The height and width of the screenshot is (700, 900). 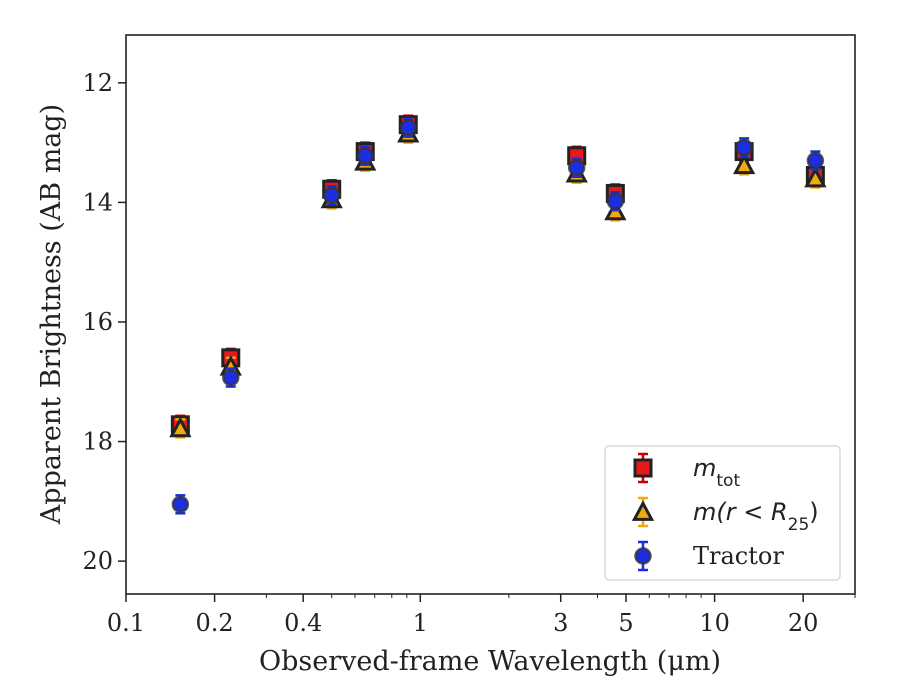 What do you see at coordinates (813, 512) in the screenshot?
I see `legend-label-tail-1: )` at bounding box center [813, 512].